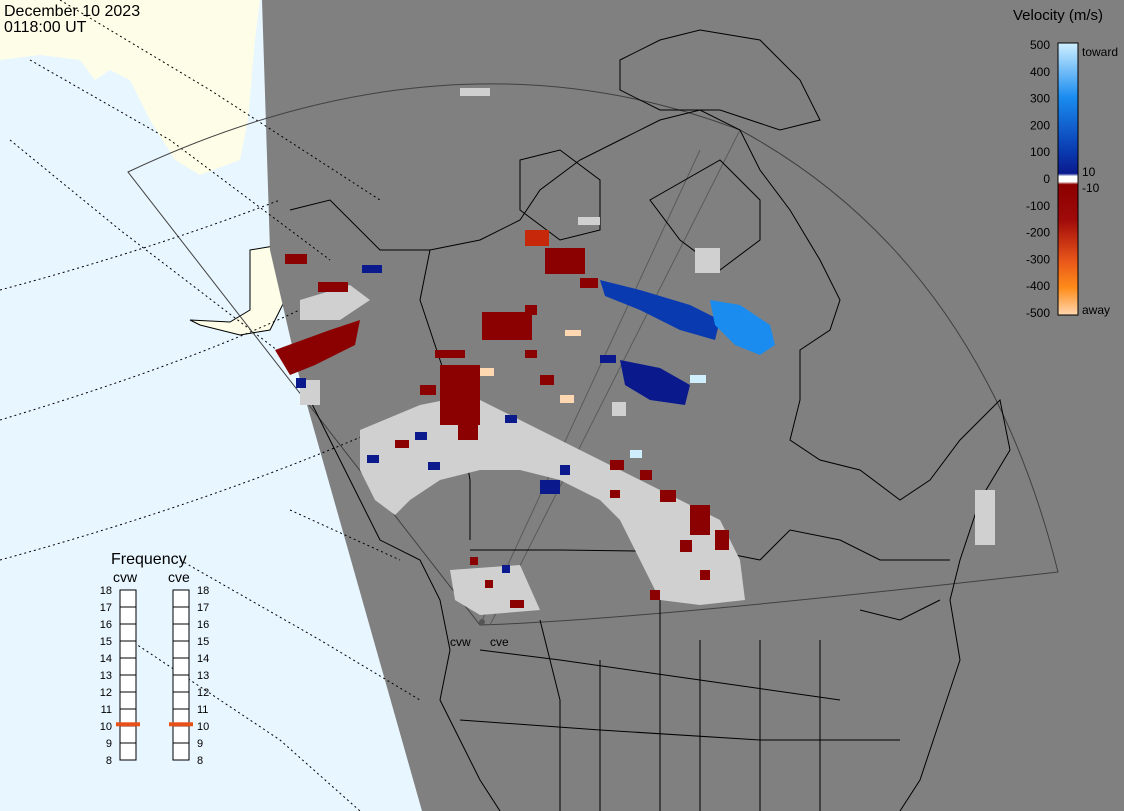 This screenshot has width=1124, height=811. I want to click on velocity-tick-label: 400, so click(1040, 72).